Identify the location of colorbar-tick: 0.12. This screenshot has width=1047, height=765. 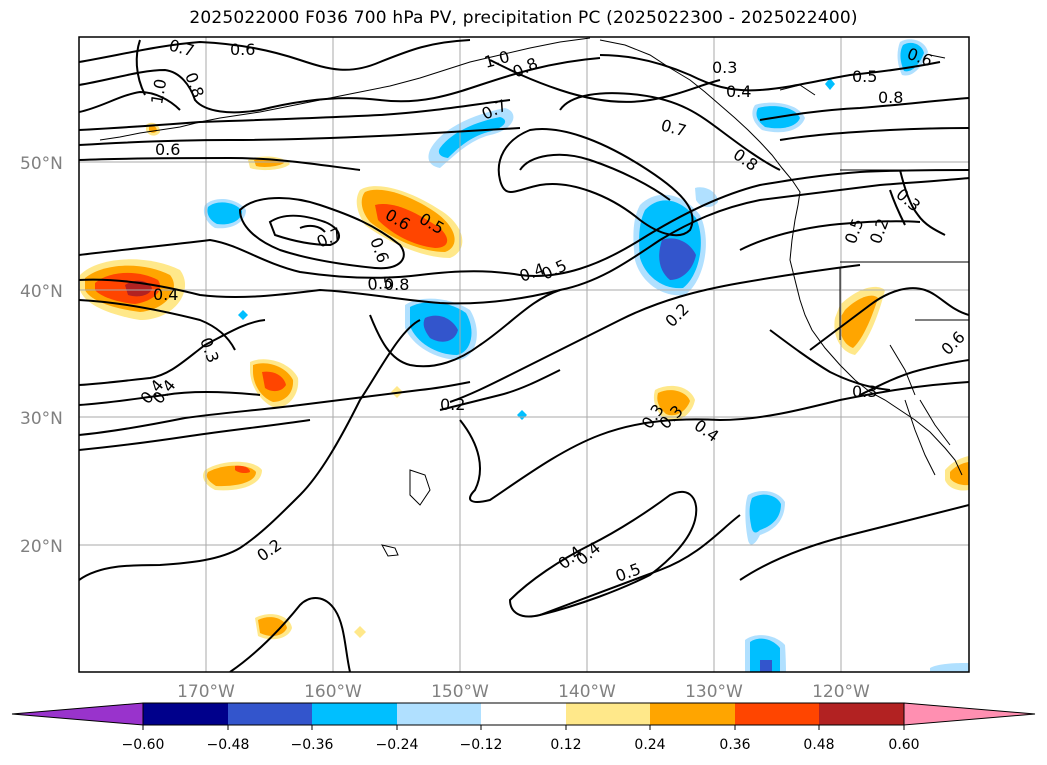
(565, 745).